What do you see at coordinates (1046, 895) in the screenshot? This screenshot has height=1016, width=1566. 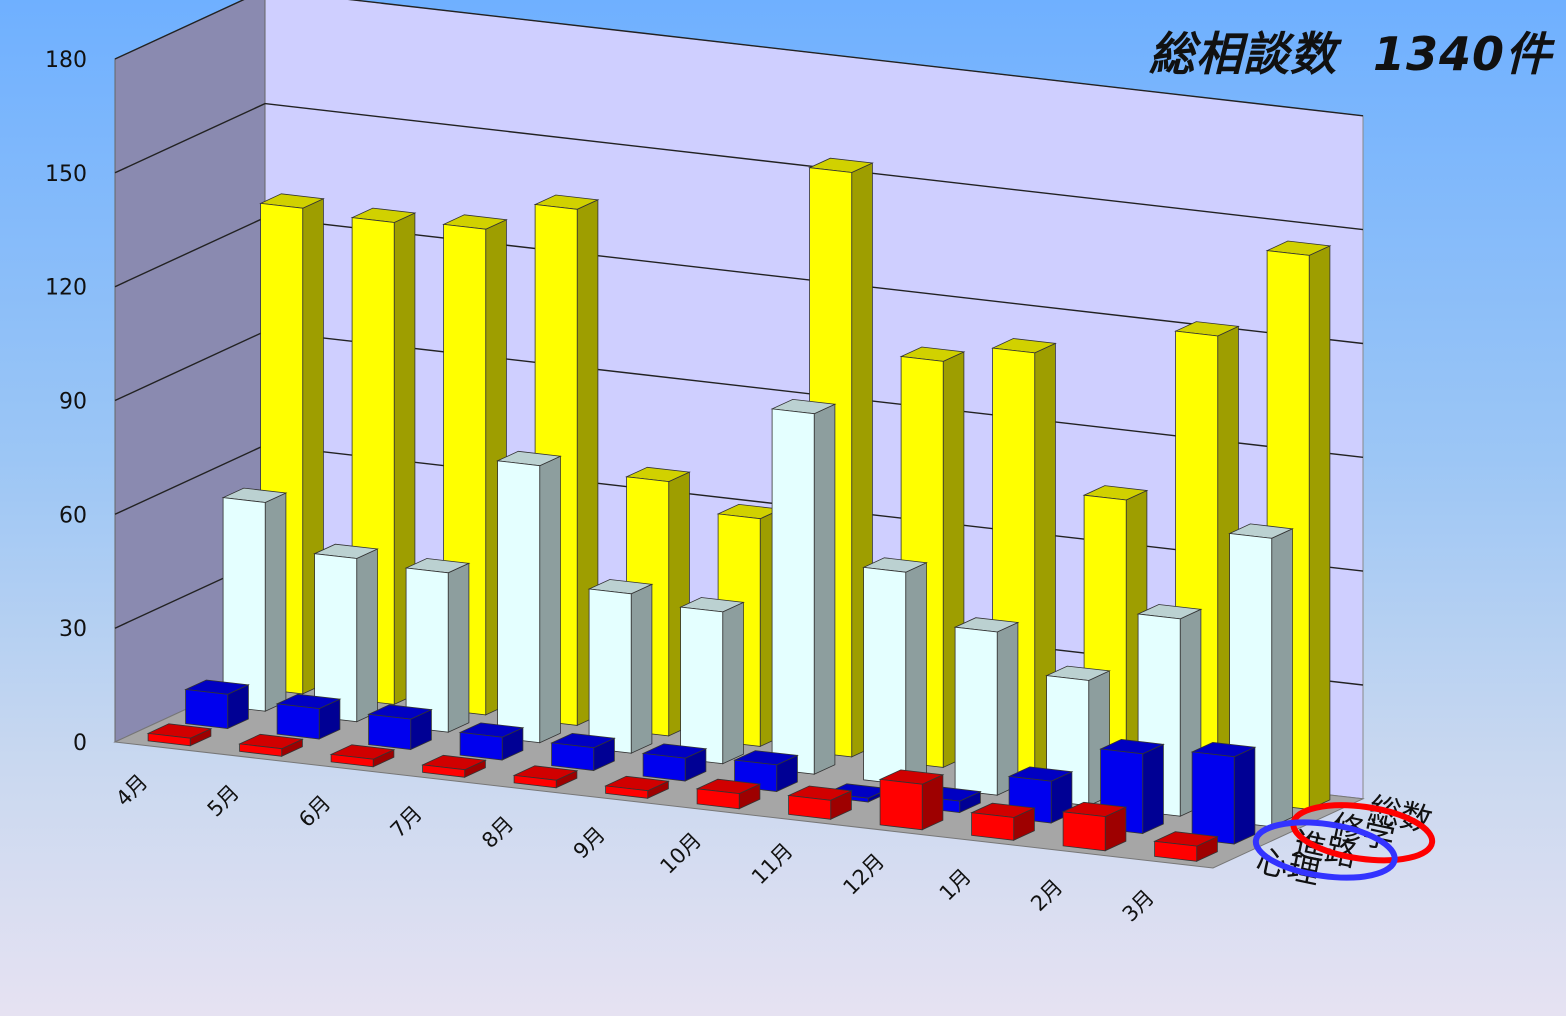 I see `x-tick-label: 2月` at bounding box center [1046, 895].